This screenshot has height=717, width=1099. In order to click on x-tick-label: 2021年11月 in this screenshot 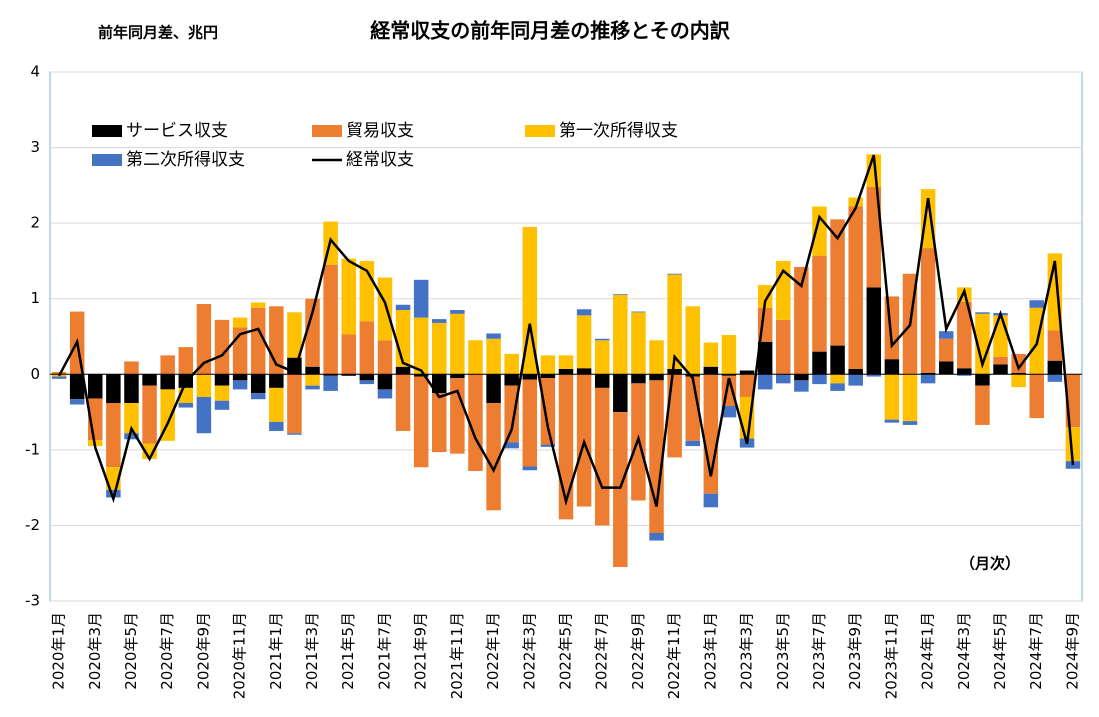, I will do `click(457, 655)`.